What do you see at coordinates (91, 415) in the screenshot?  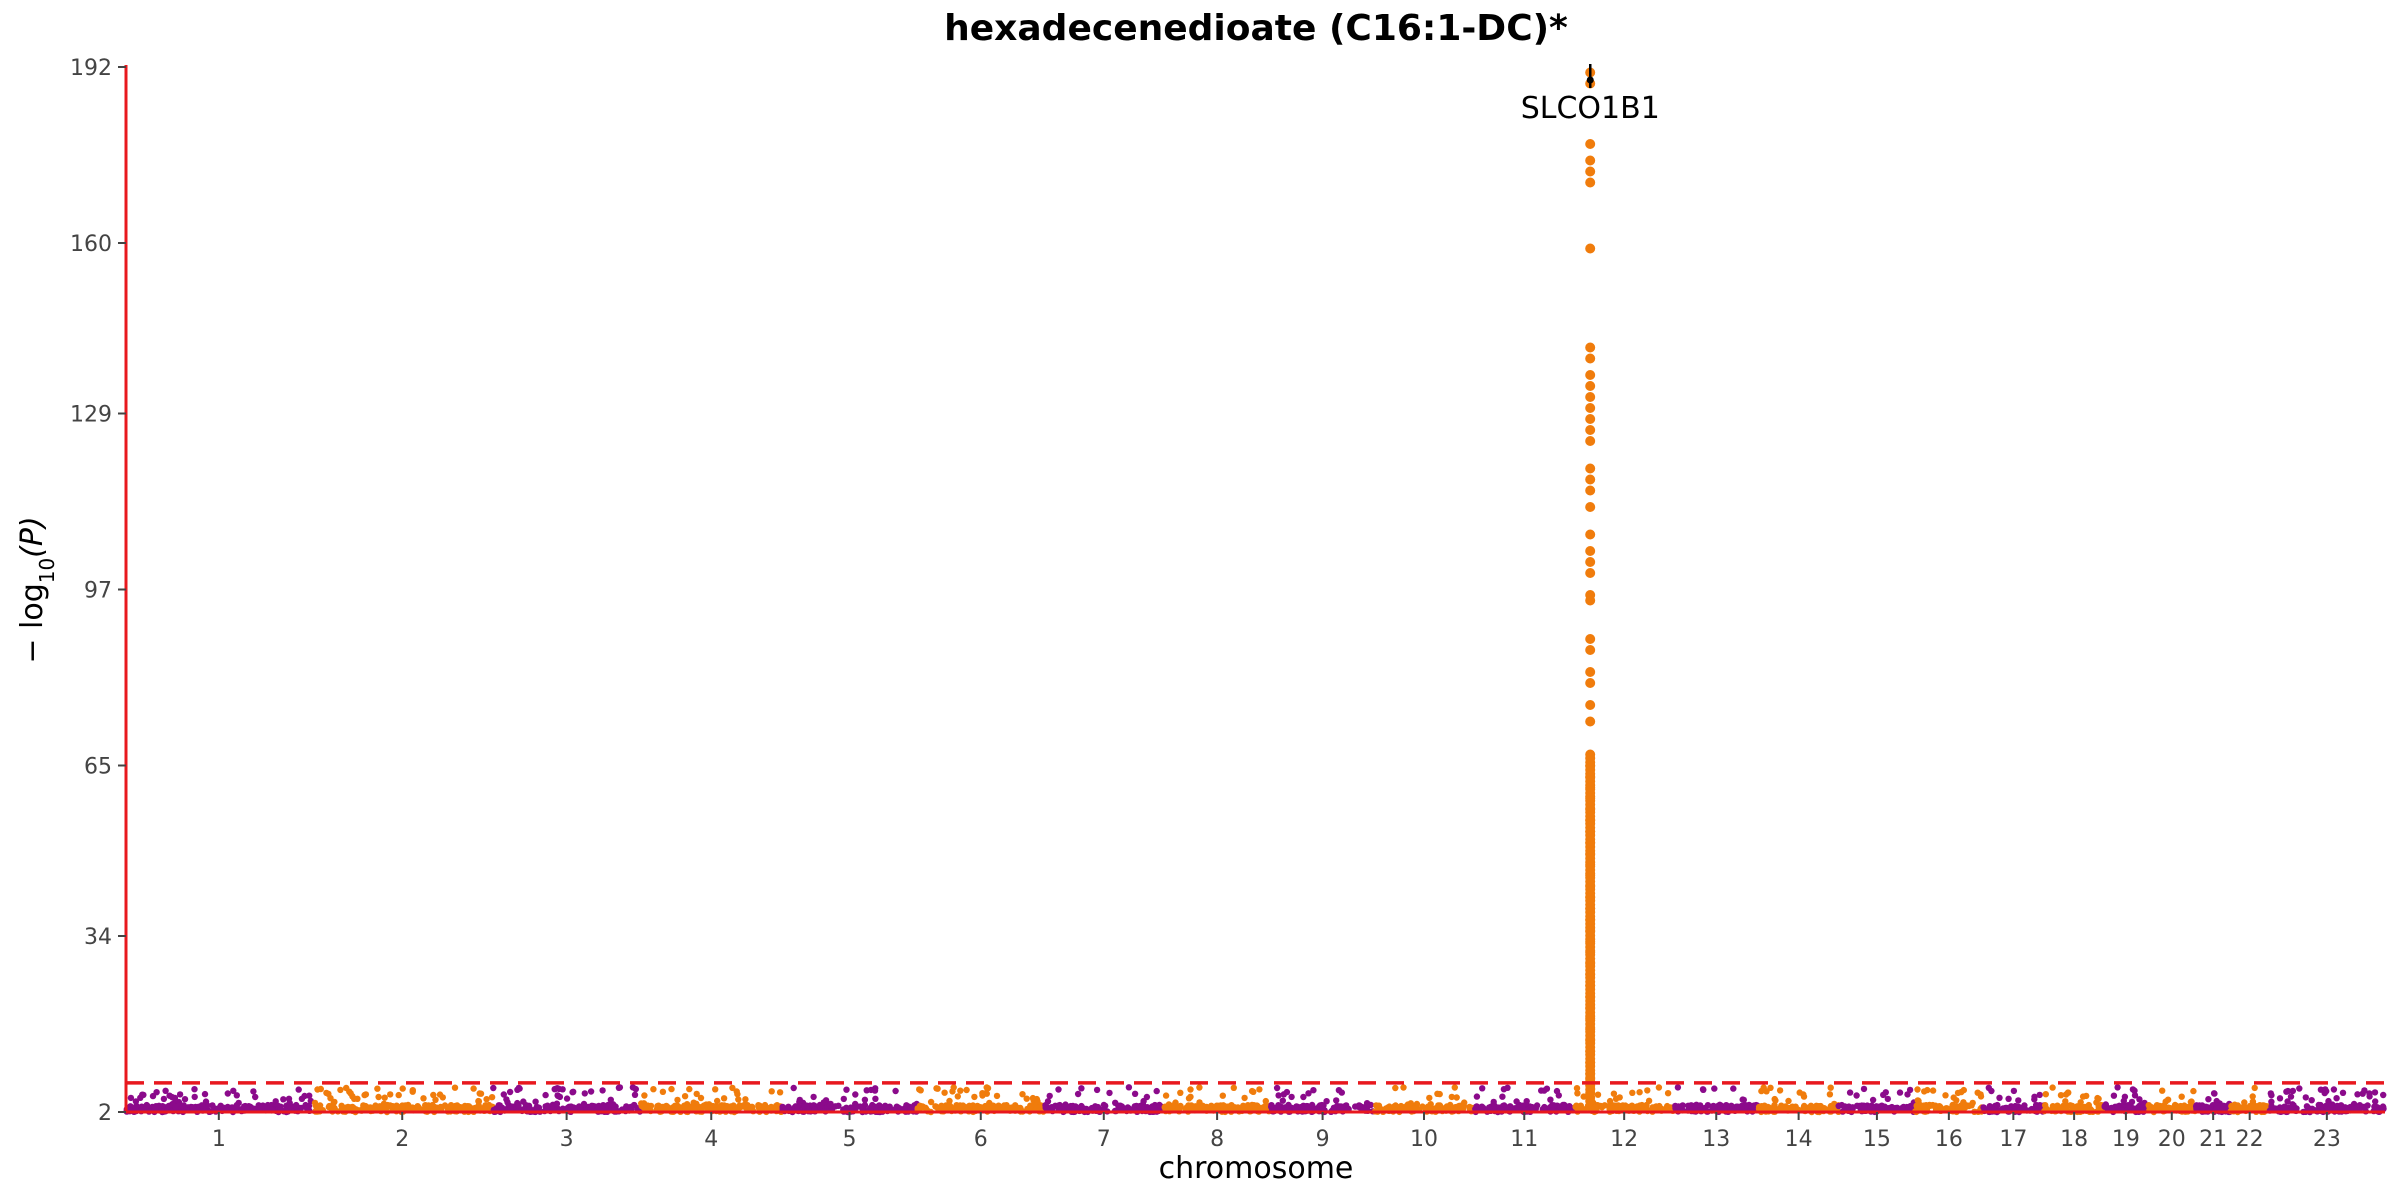 I see `y-tick-label: 129` at bounding box center [91, 415].